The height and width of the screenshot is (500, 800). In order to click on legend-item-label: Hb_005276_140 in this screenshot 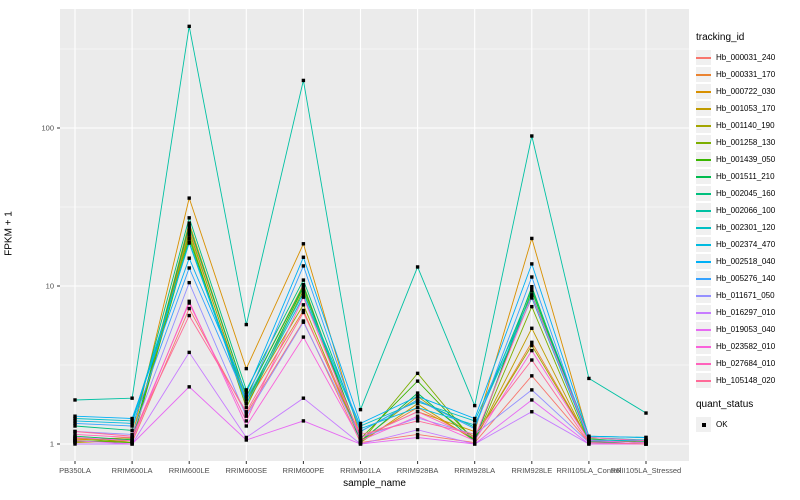, I will do `click(746, 278)`.